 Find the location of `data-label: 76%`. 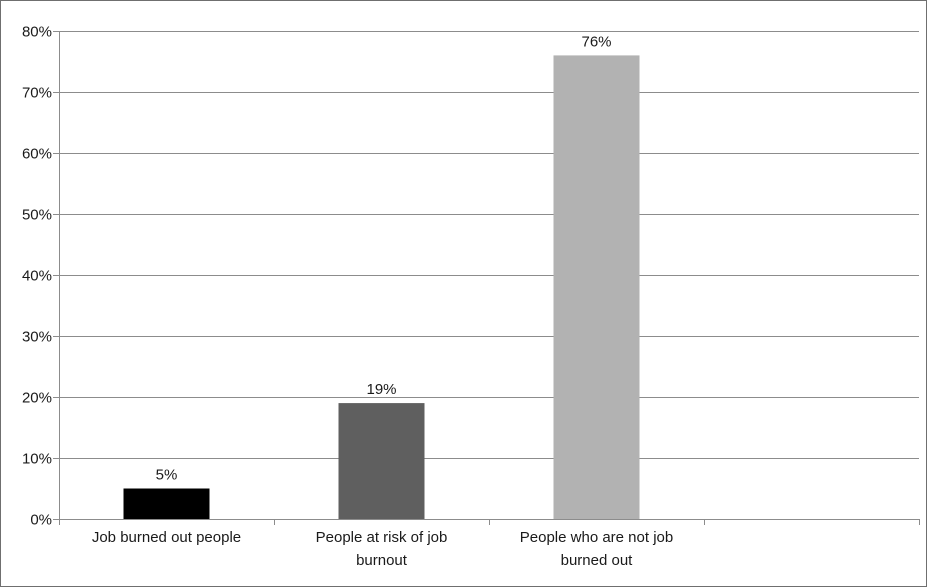

data-label: 76% is located at coordinates (596, 41).